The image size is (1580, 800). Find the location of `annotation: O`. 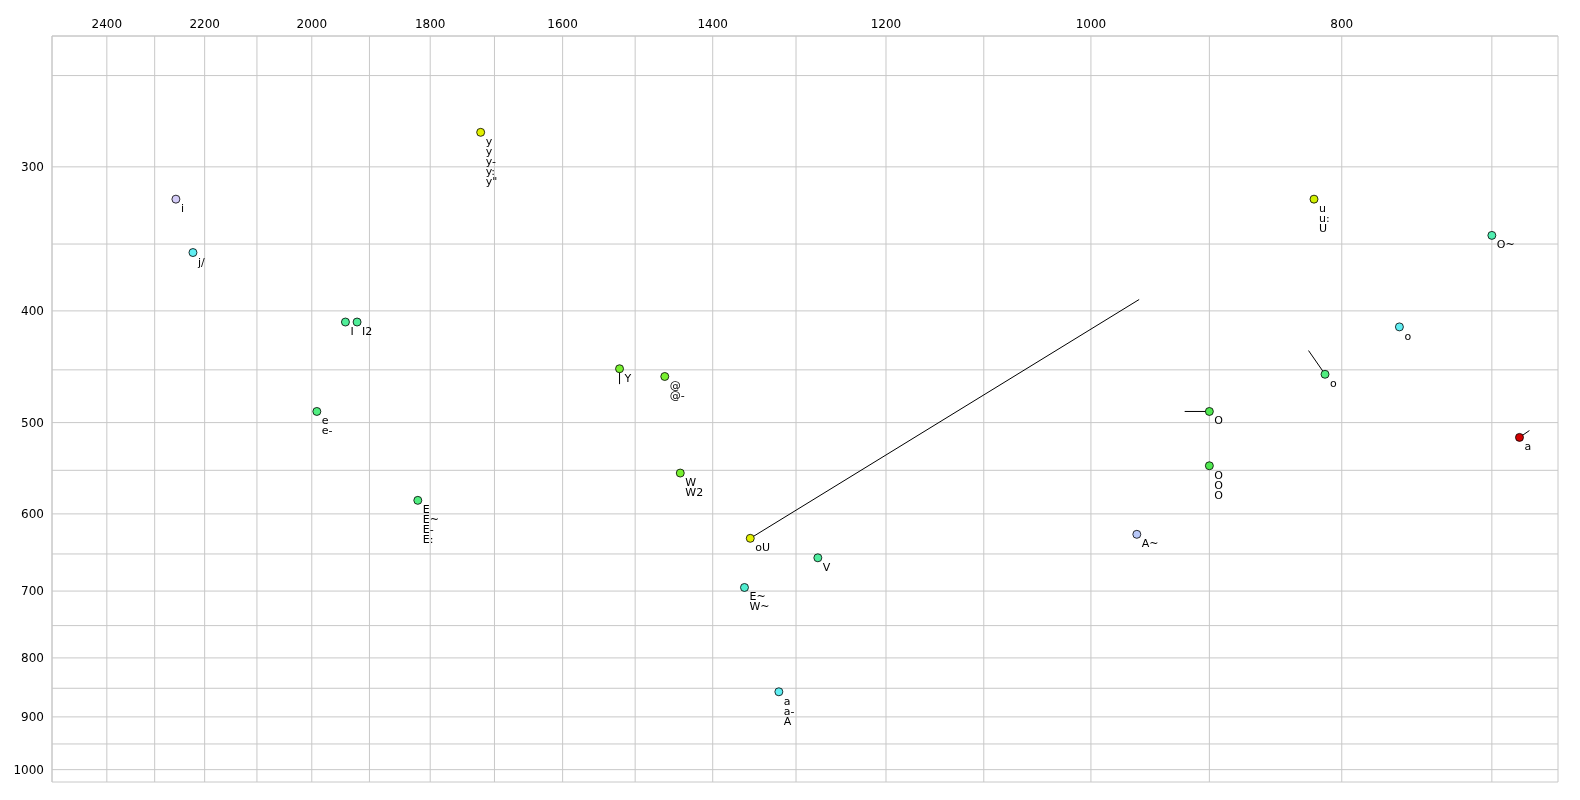

annotation: O is located at coordinates (1219, 421).